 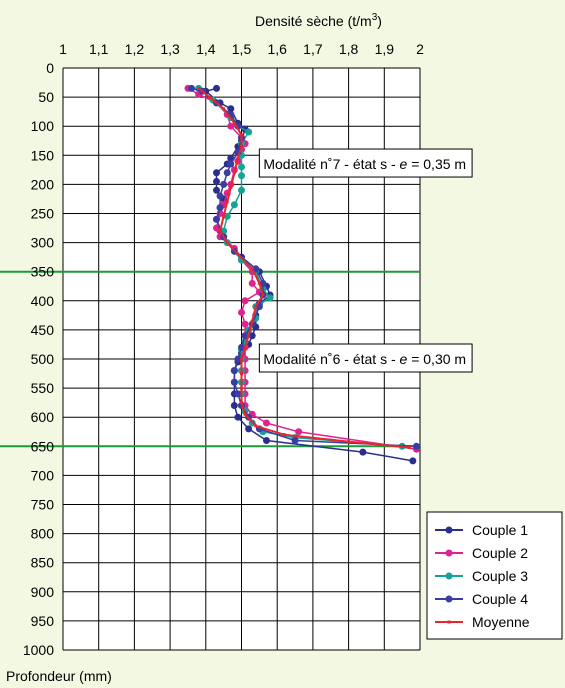 What do you see at coordinates (43, 243) in the screenshot?
I see `y-tick-label: 300` at bounding box center [43, 243].